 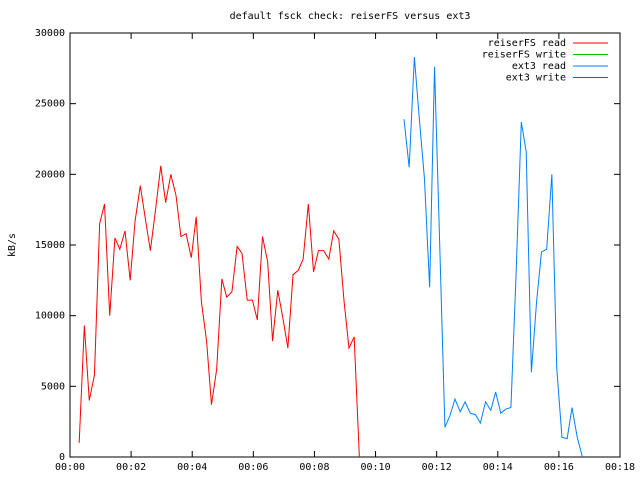 What do you see at coordinates (62, 457) in the screenshot?
I see `y-tick-label: 0` at bounding box center [62, 457].